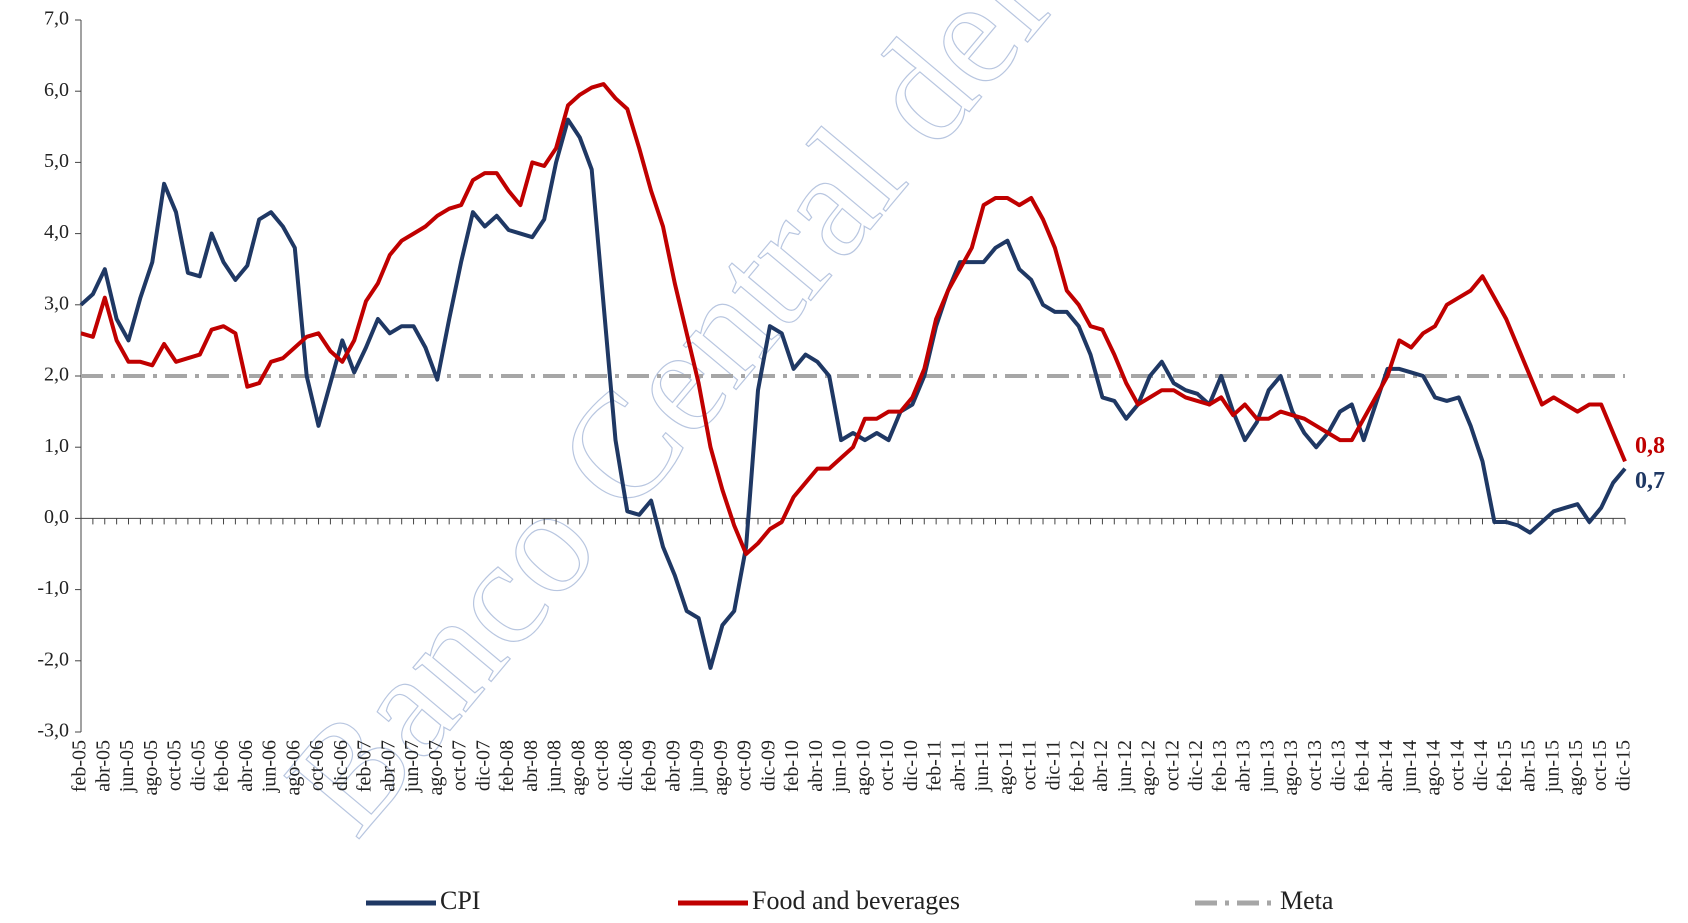 This screenshot has height=923, width=1688. Describe the element at coordinates (887, 765) in the screenshot. I see `x-tick-label: oct-10` at that location.